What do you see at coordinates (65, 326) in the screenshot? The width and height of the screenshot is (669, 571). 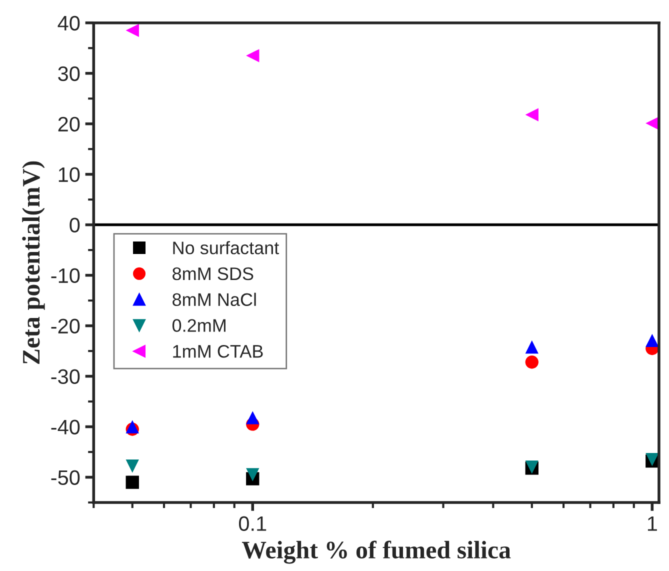 I see `y-tick-label: -20` at bounding box center [65, 326].